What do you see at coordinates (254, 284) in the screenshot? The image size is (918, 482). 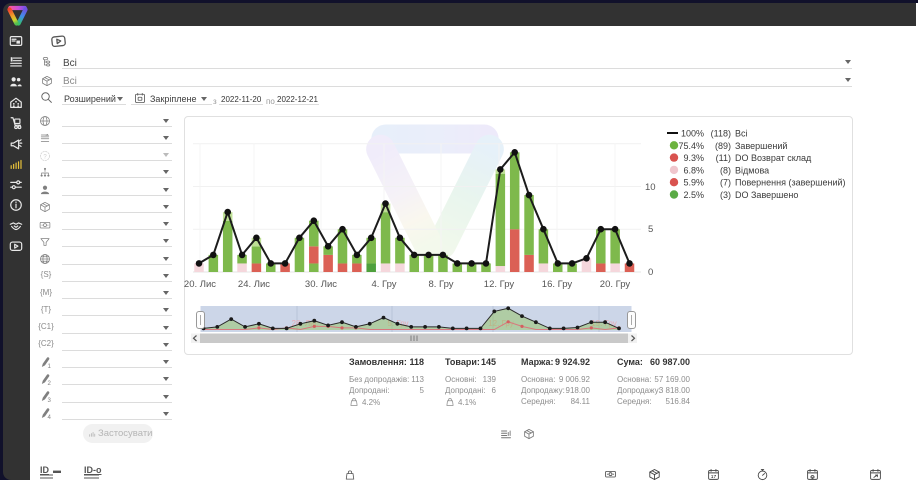 I see `svg-text: 24. Лис` at bounding box center [254, 284].